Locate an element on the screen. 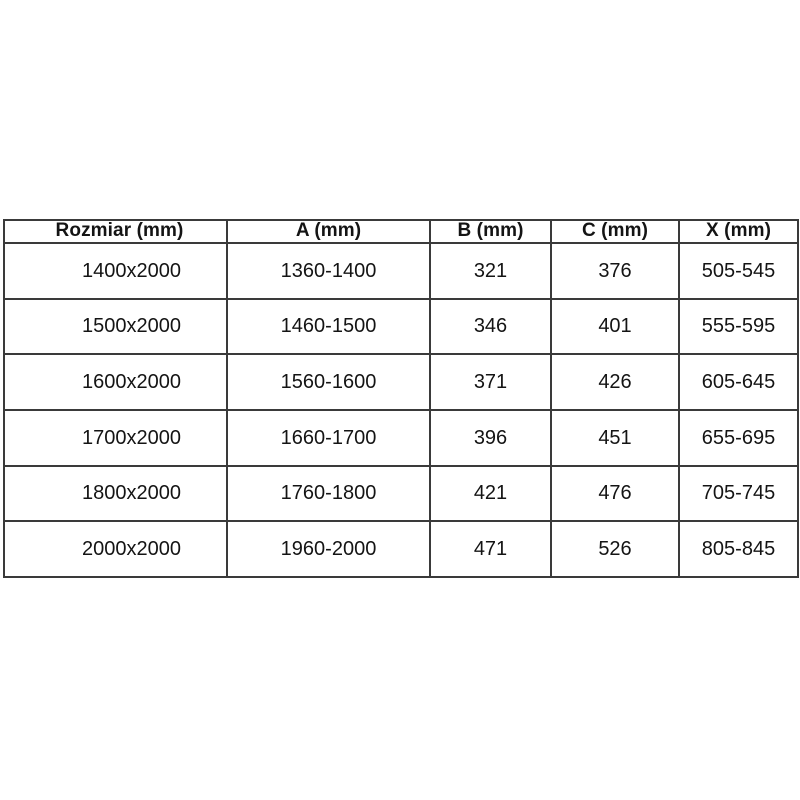 This screenshot has width=800, height=800. column-header-x: X (mm) is located at coordinates (738, 231).